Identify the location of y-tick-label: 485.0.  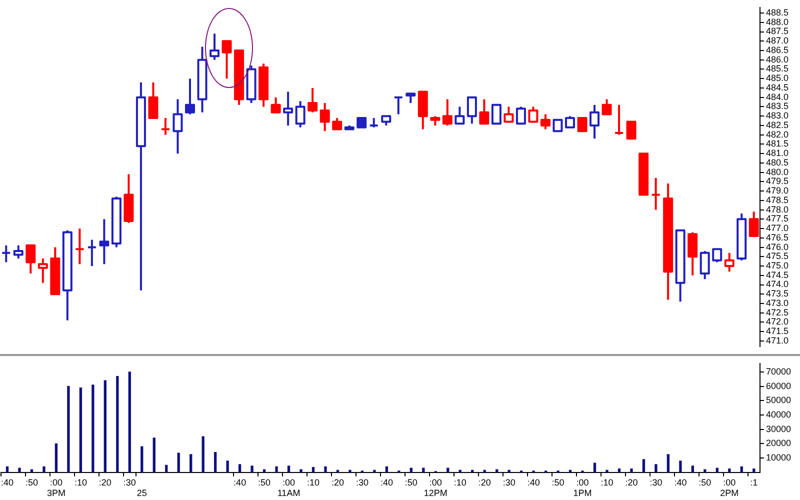
(777, 78).